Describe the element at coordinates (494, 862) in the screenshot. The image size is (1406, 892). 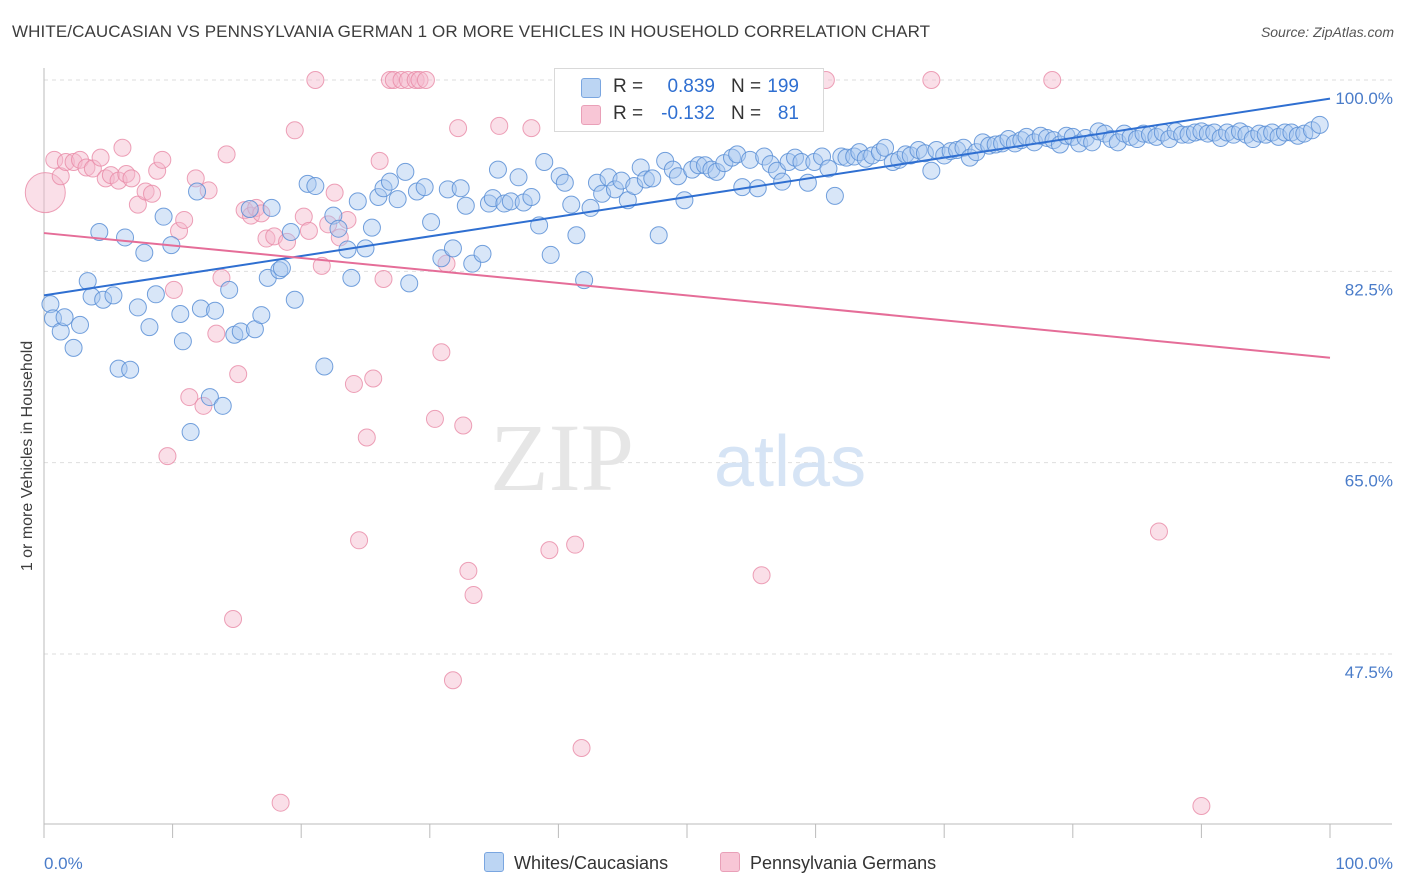
I see `blue-swatch` at that location.